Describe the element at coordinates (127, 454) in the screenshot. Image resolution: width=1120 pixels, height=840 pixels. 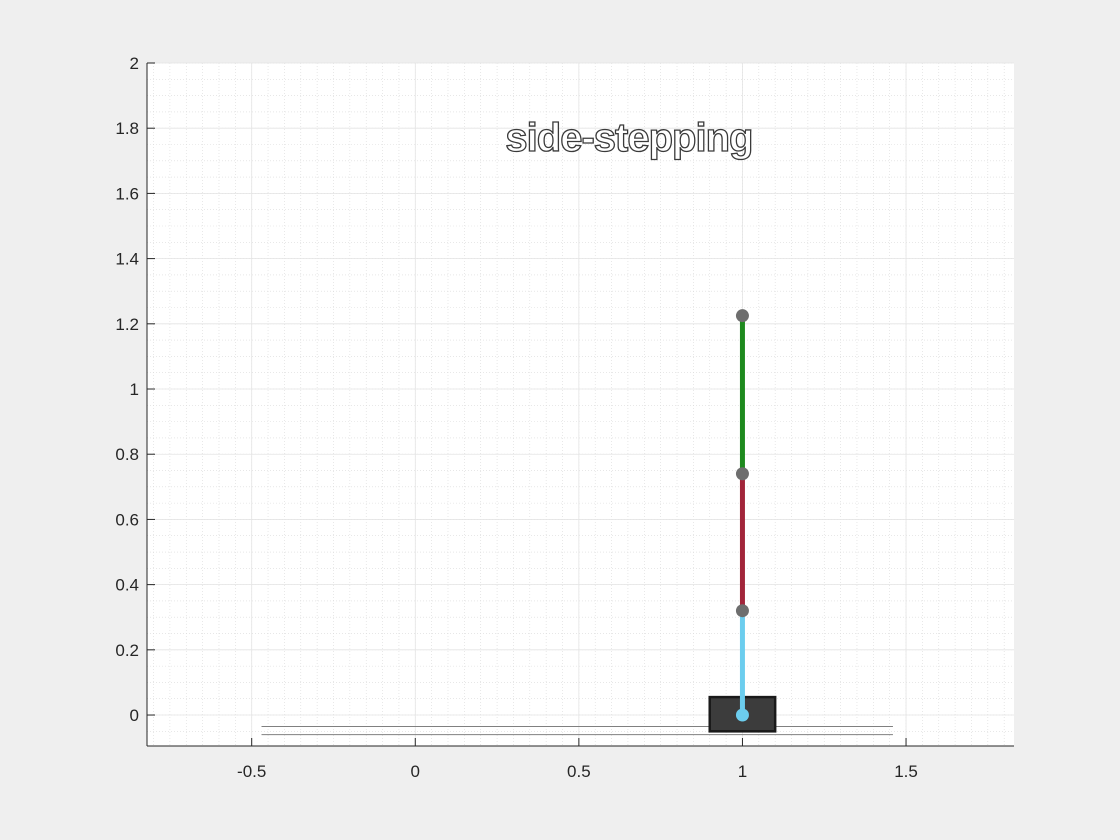
I see `y-tick-label: 0.8` at that location.